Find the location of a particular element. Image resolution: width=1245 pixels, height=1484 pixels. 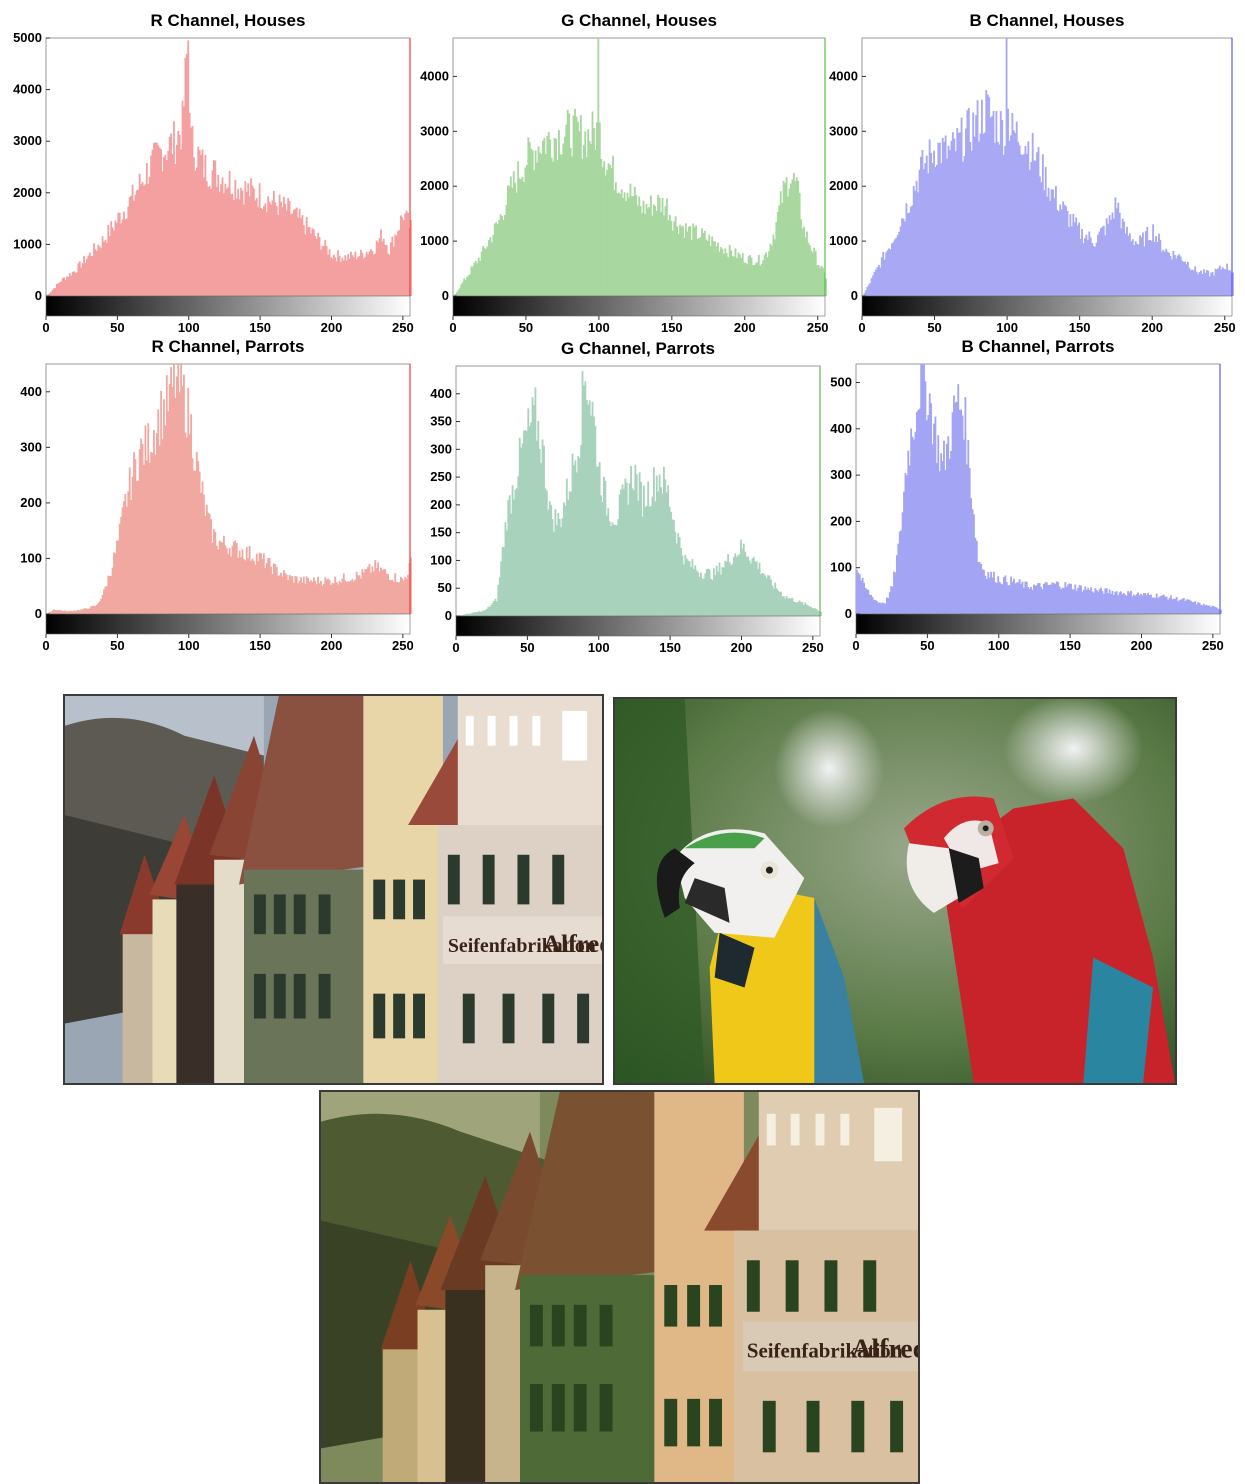

x-tick-label: 0 is located at coordinates (452, 327).